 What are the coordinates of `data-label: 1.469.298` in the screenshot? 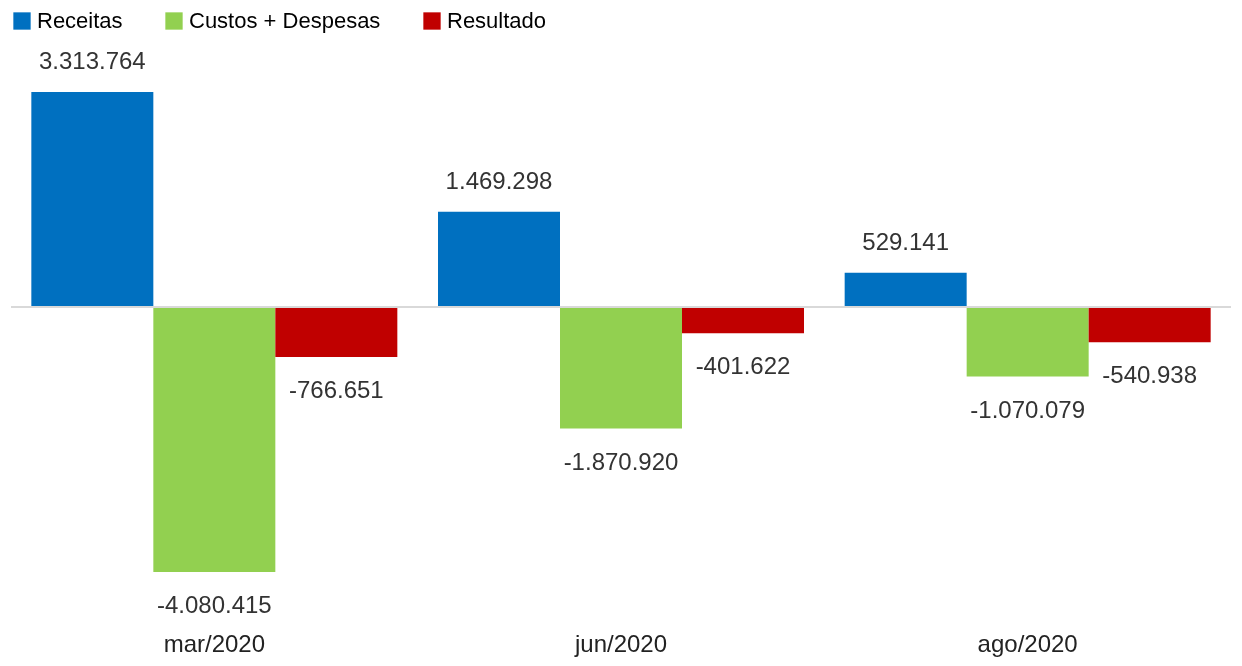 It's located at (499, 180).